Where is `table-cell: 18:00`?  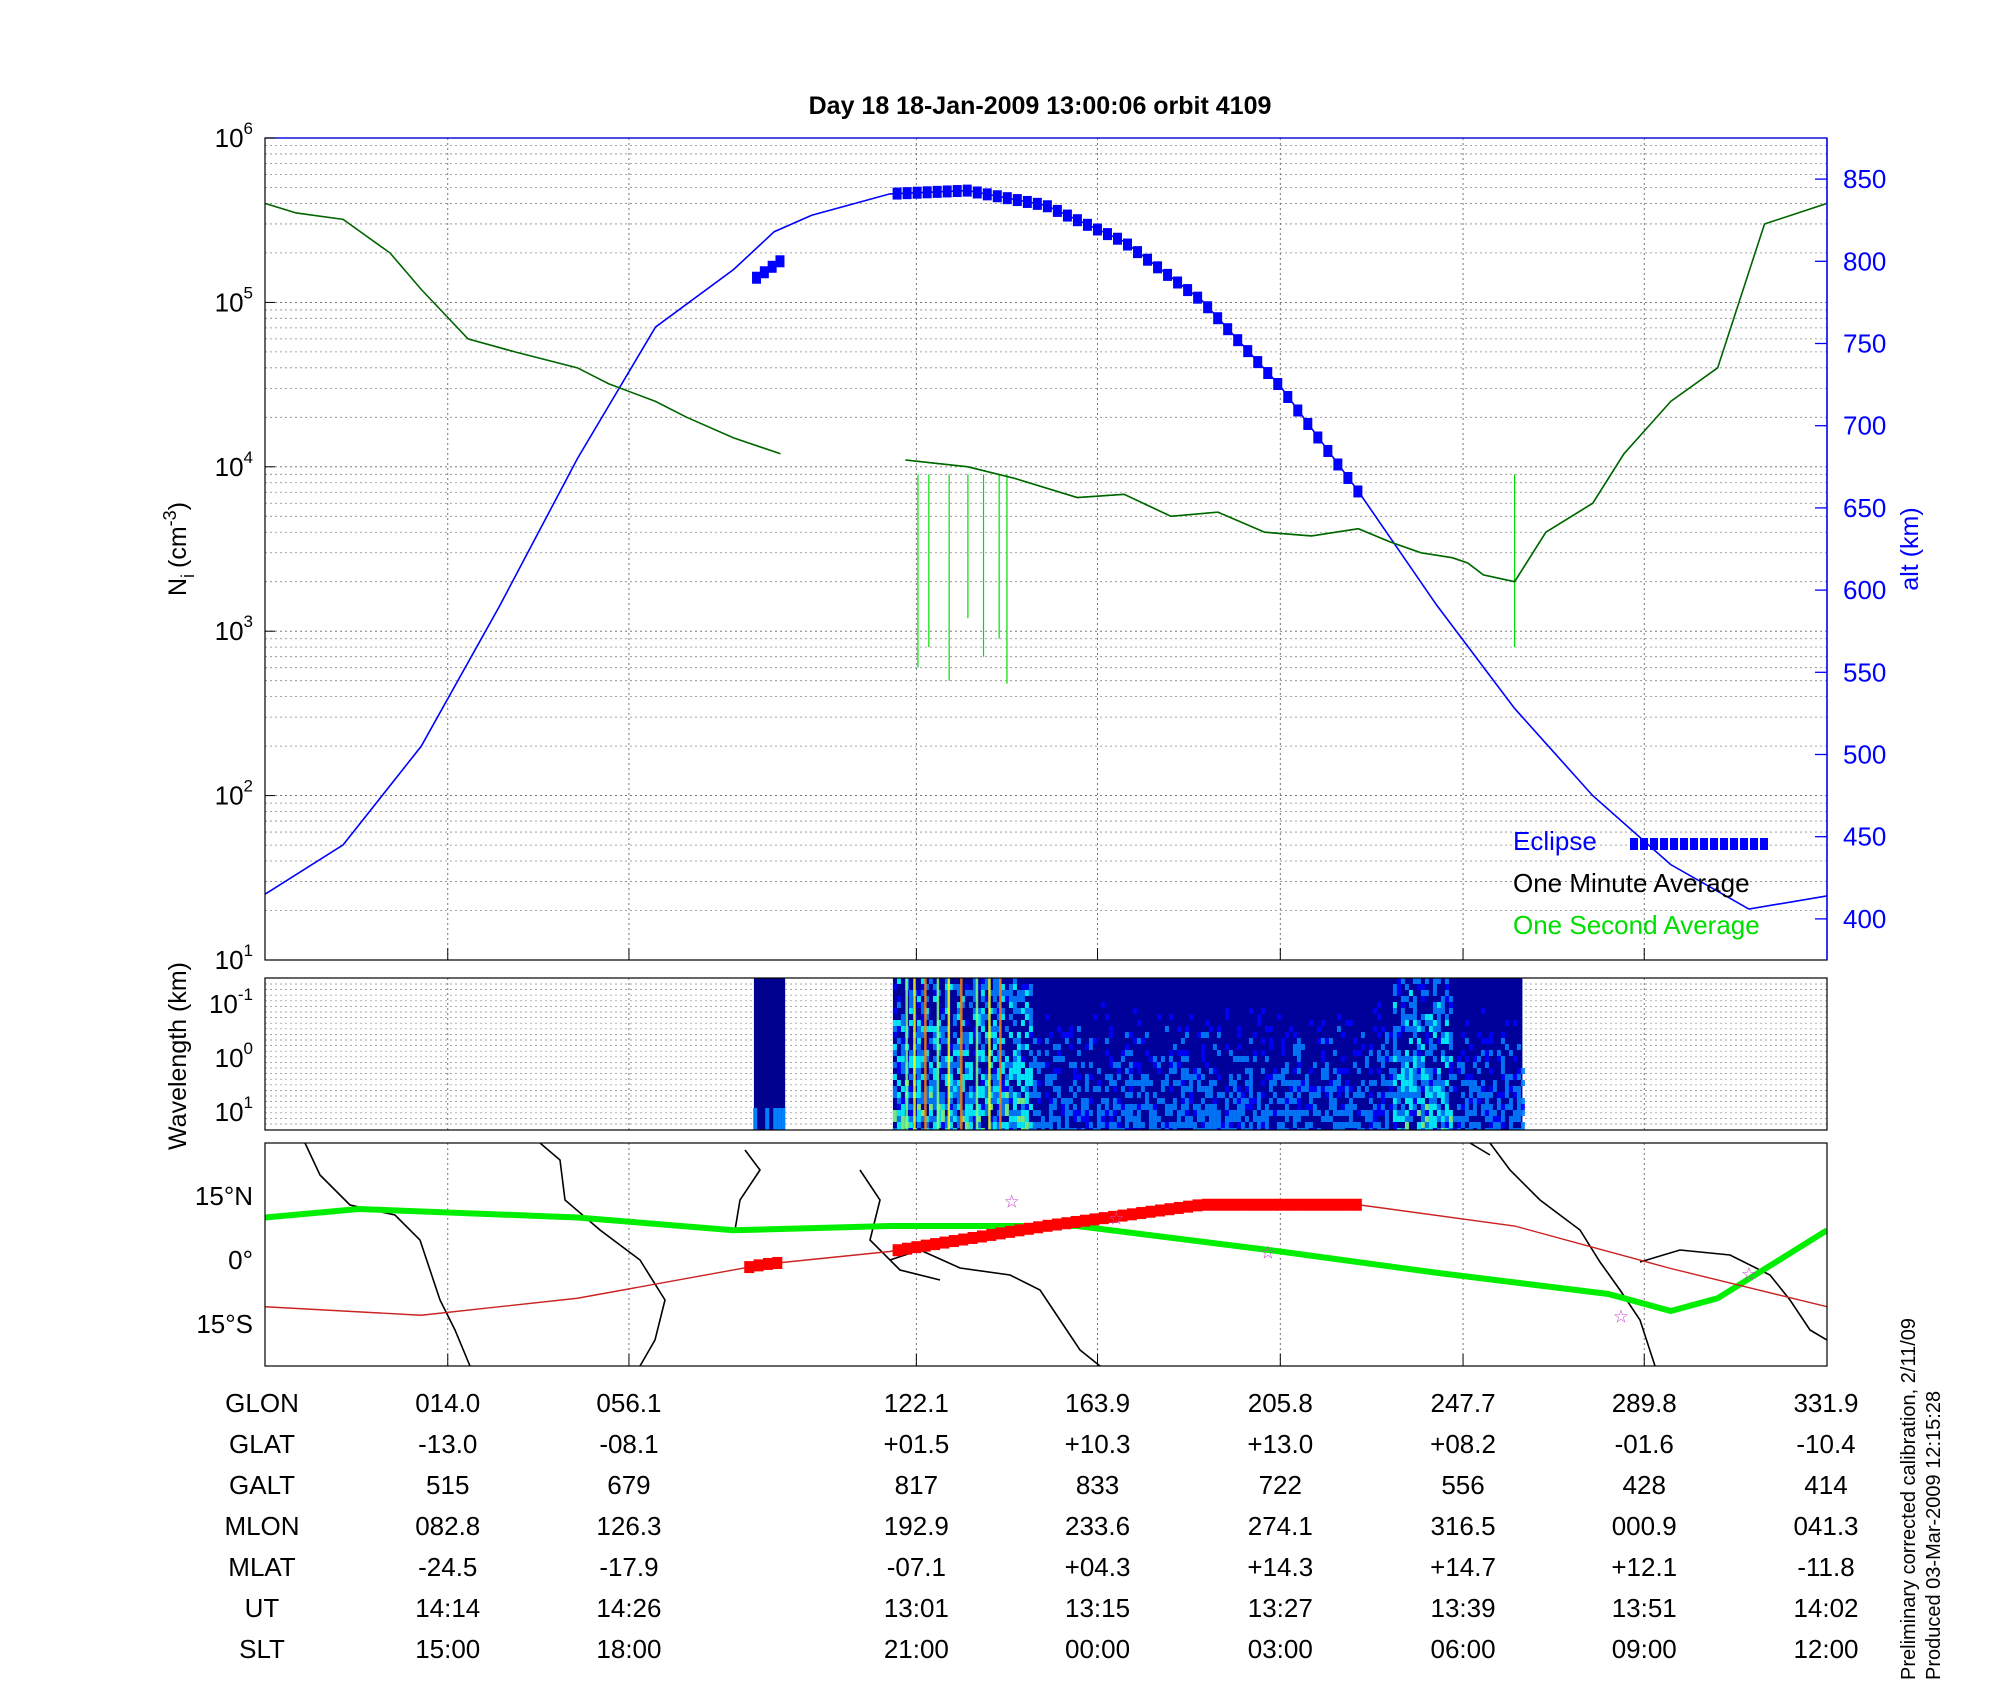 table-cell: 18:00 is located at coordinates (628, 1649).